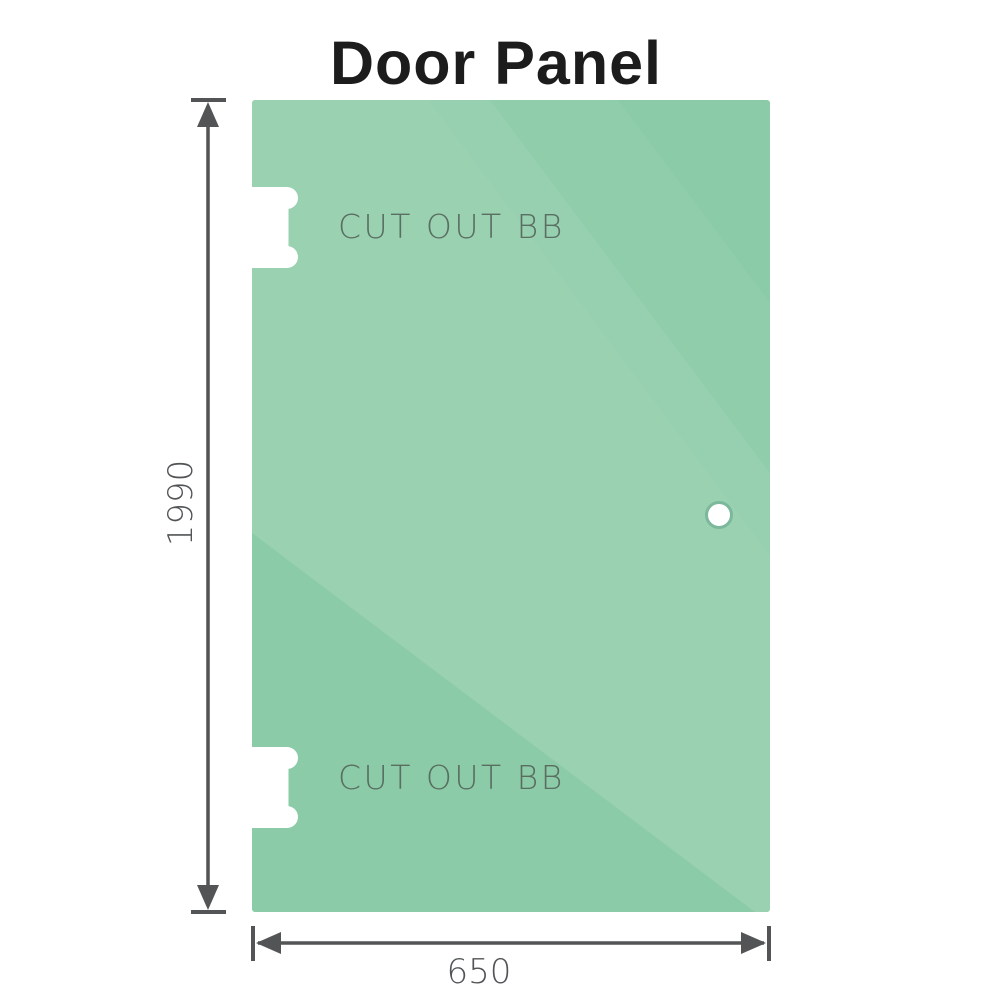 Image resolution: width=1000 pixels, height=1000 pixels. What do you see at coordinates (275, 787) in the screenshot?
I see `hinge-cutout-bottom` at bounding box center [275, 787].